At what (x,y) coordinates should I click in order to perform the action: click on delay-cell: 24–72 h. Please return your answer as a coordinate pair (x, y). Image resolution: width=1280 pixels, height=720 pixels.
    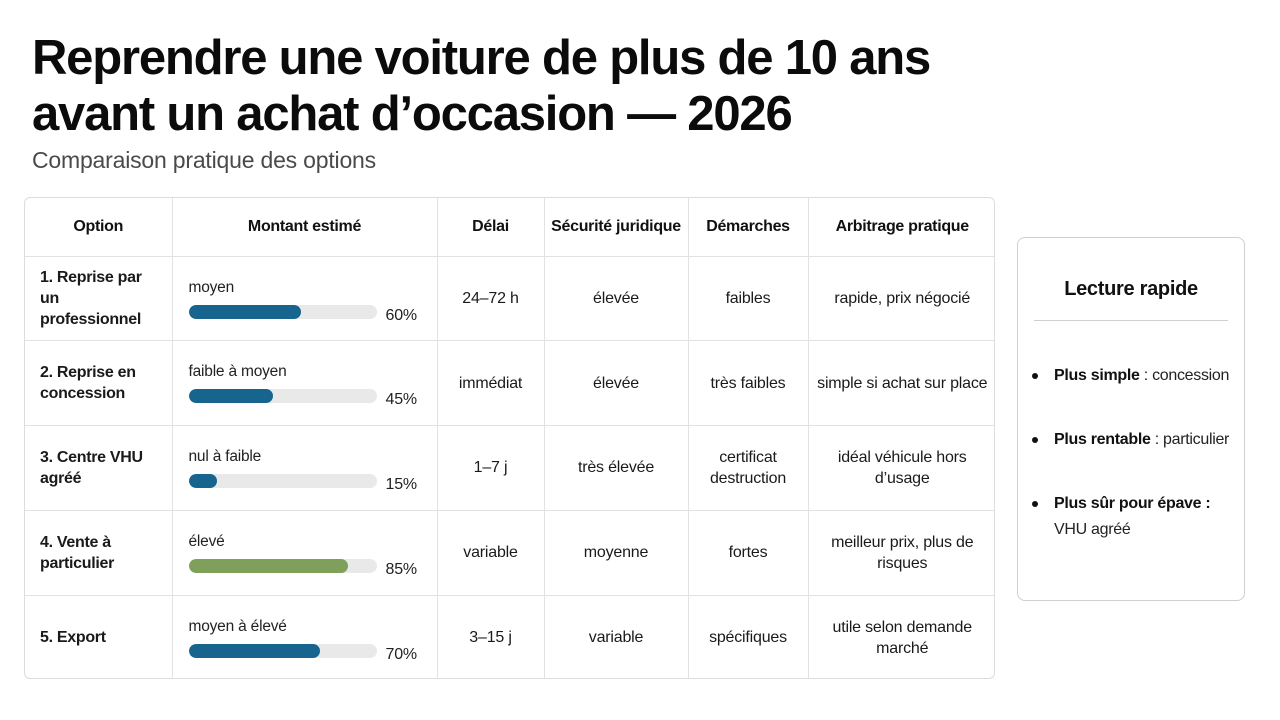
    Looking at the image, I should click on (491, 299).